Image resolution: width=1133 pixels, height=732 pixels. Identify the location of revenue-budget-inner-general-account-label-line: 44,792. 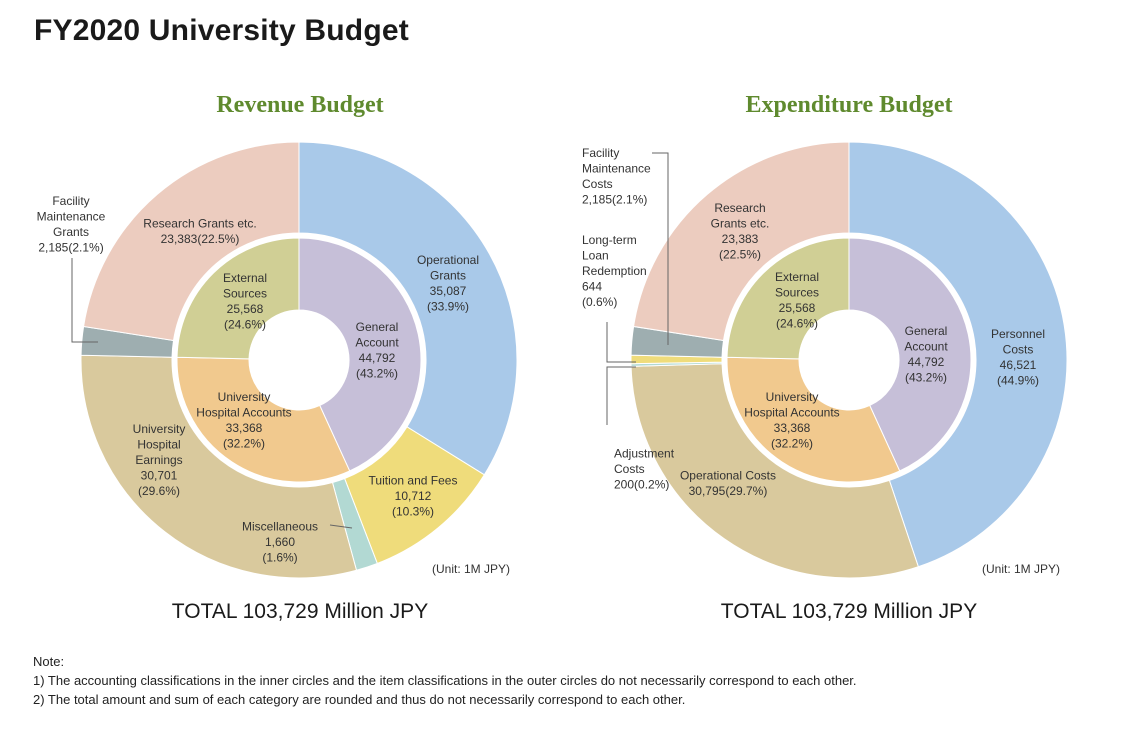
(377, 358).